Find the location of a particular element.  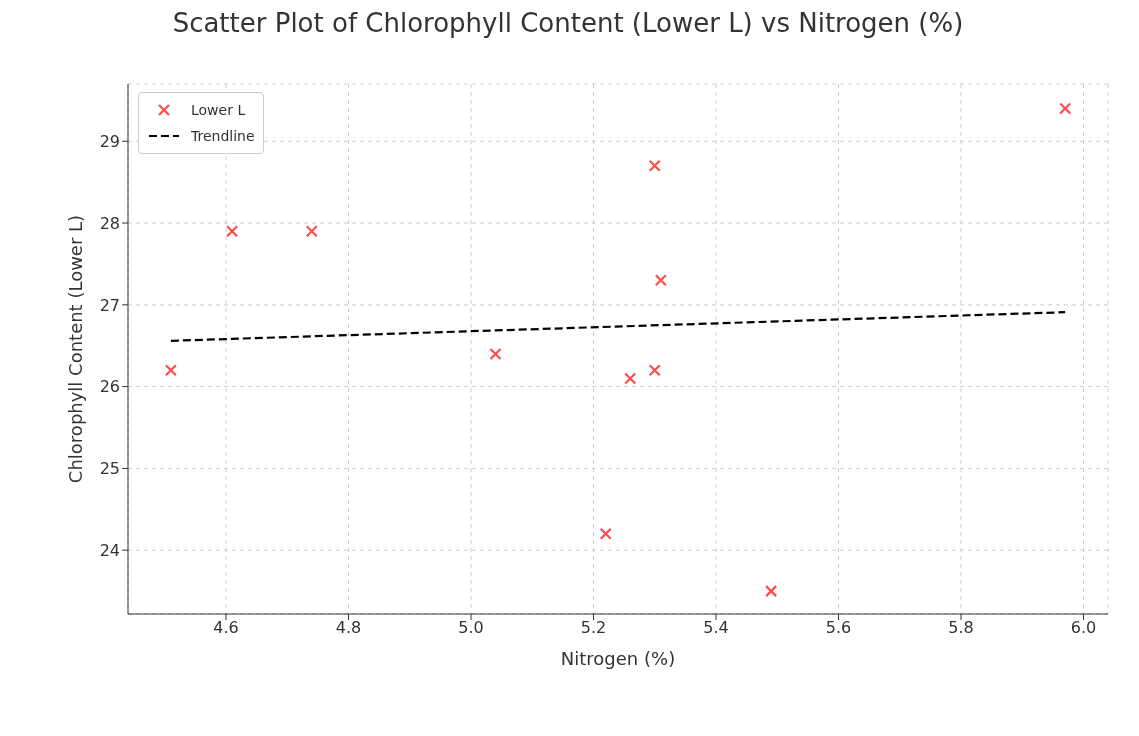

x-axis-title: Nitrogen (%) is located at coordinates (618, 658).